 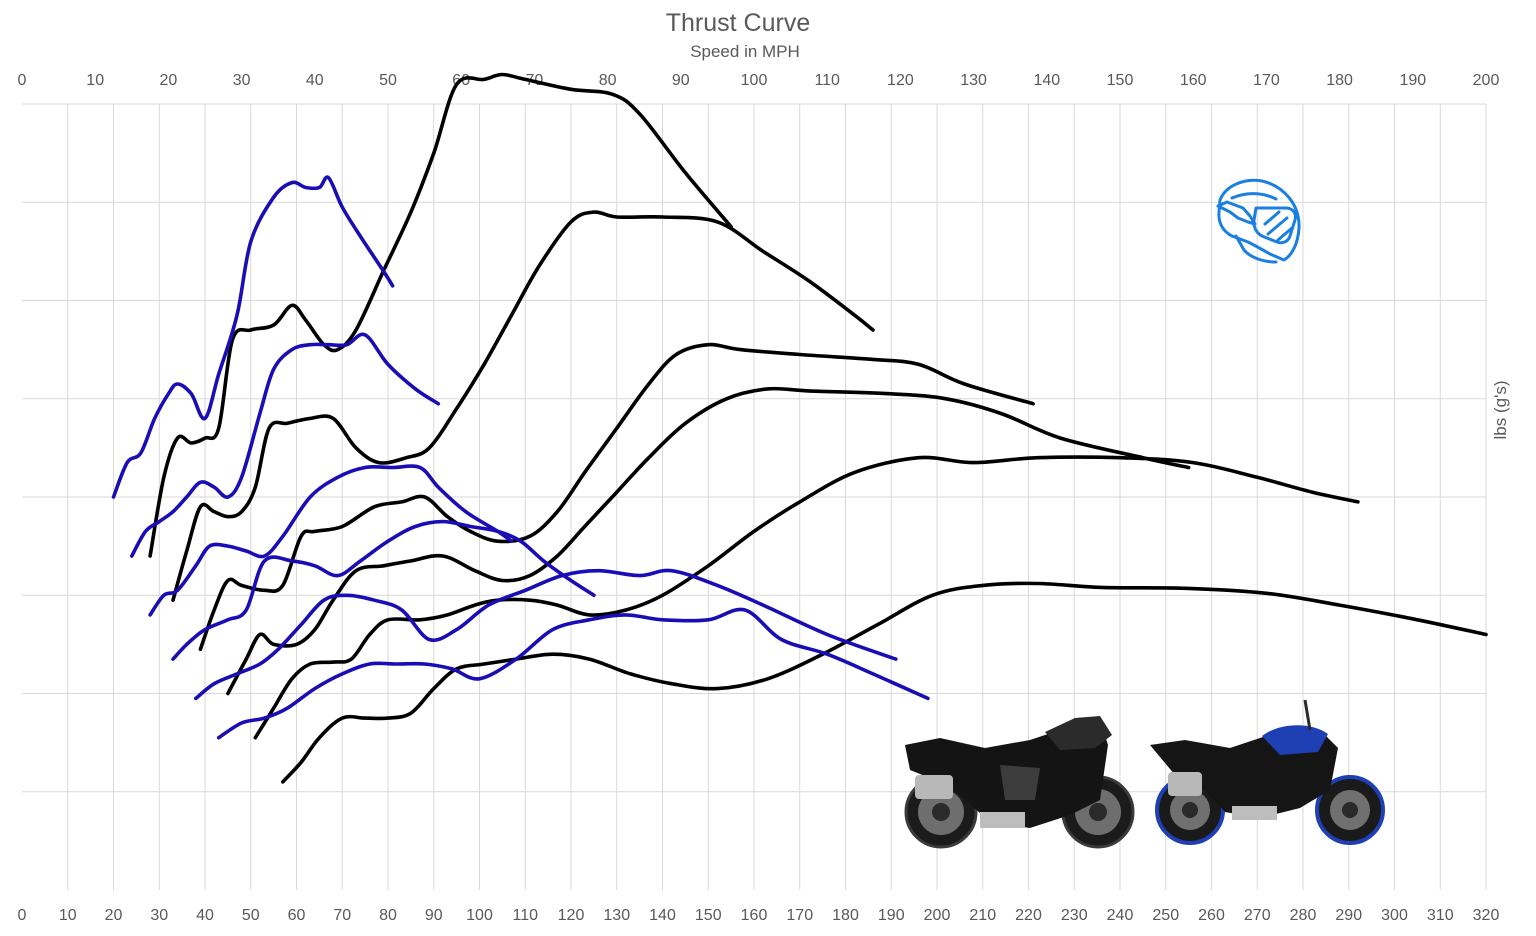 What do you see at coordinates (114, 915) in the screenshot?
I see `bottom-axis-tick-label: 20` at bounding box center [114, 915].